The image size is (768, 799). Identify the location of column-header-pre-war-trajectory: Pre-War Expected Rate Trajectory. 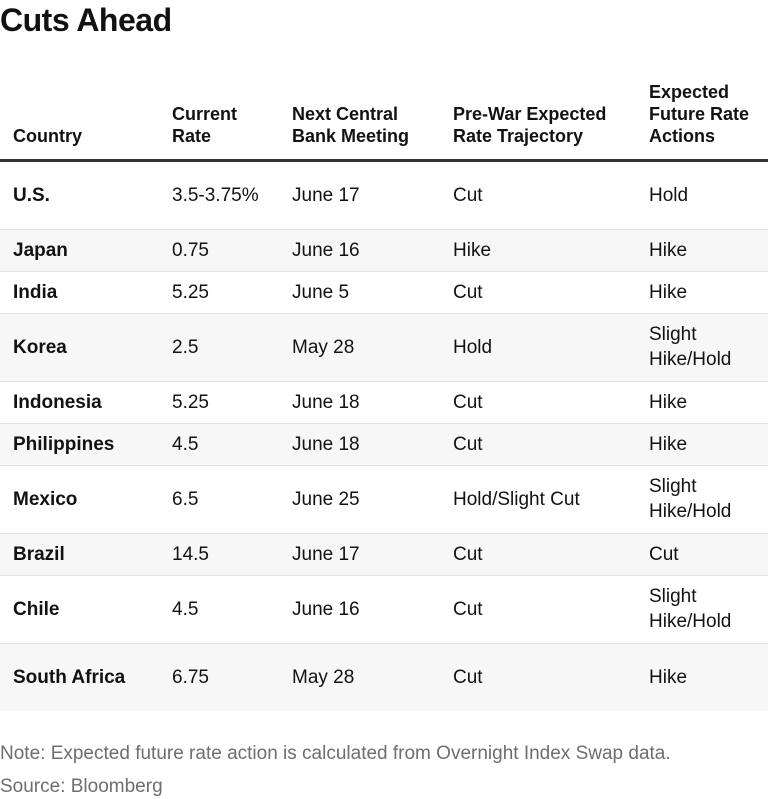
(538, 119).